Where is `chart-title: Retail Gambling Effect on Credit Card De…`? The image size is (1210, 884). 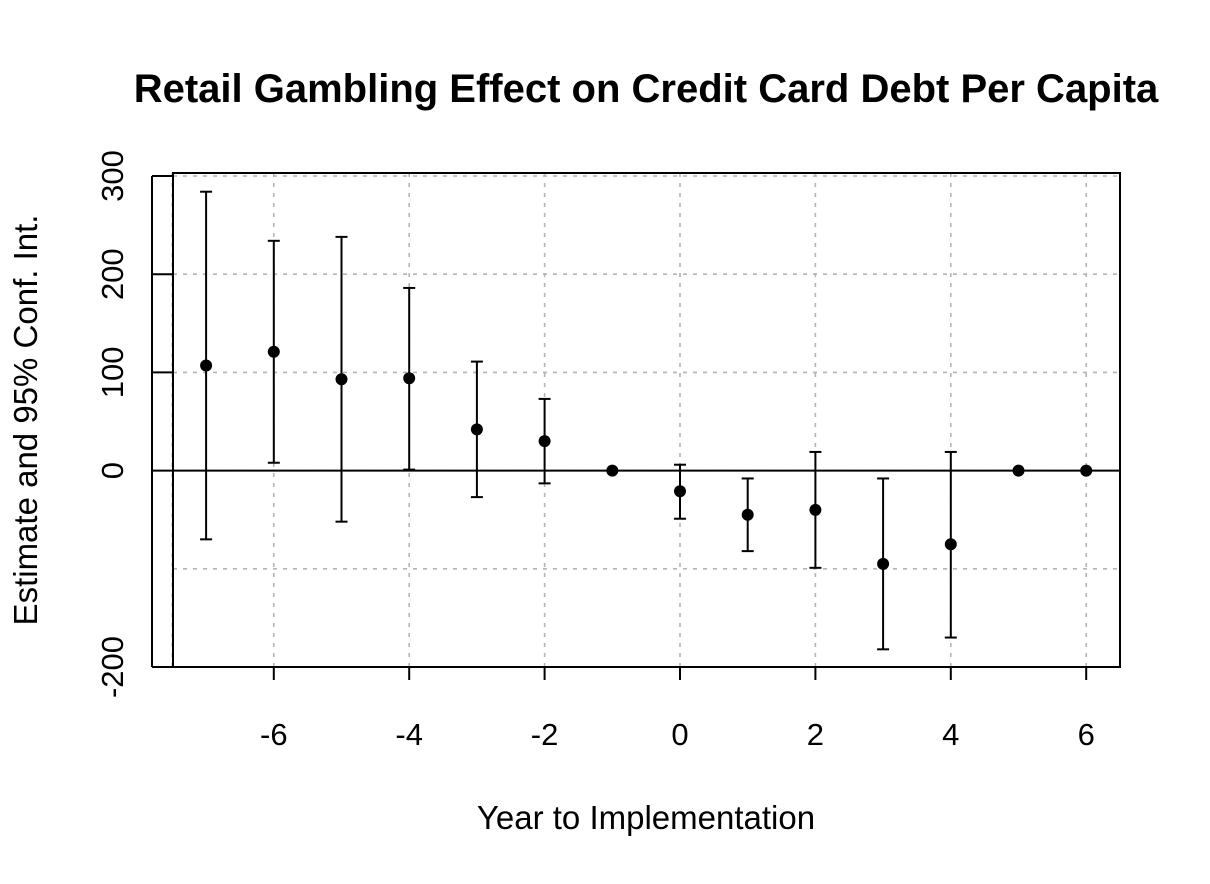
chart-title: Retail Gambling Effect on Credit Card De… is located at coordinates (646, 89).